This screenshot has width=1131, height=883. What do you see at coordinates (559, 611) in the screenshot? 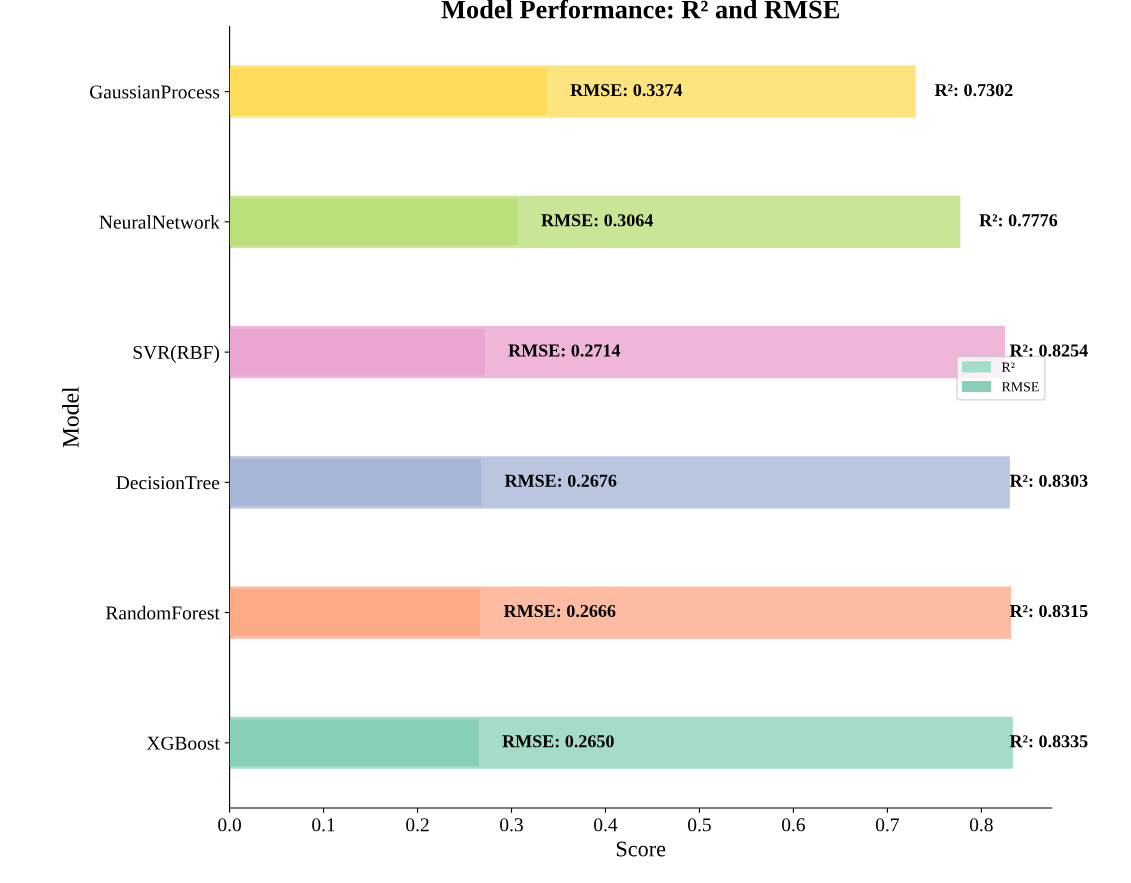
I see `data-label: RMSE: 0.2666` at bounding box center [559, 611].